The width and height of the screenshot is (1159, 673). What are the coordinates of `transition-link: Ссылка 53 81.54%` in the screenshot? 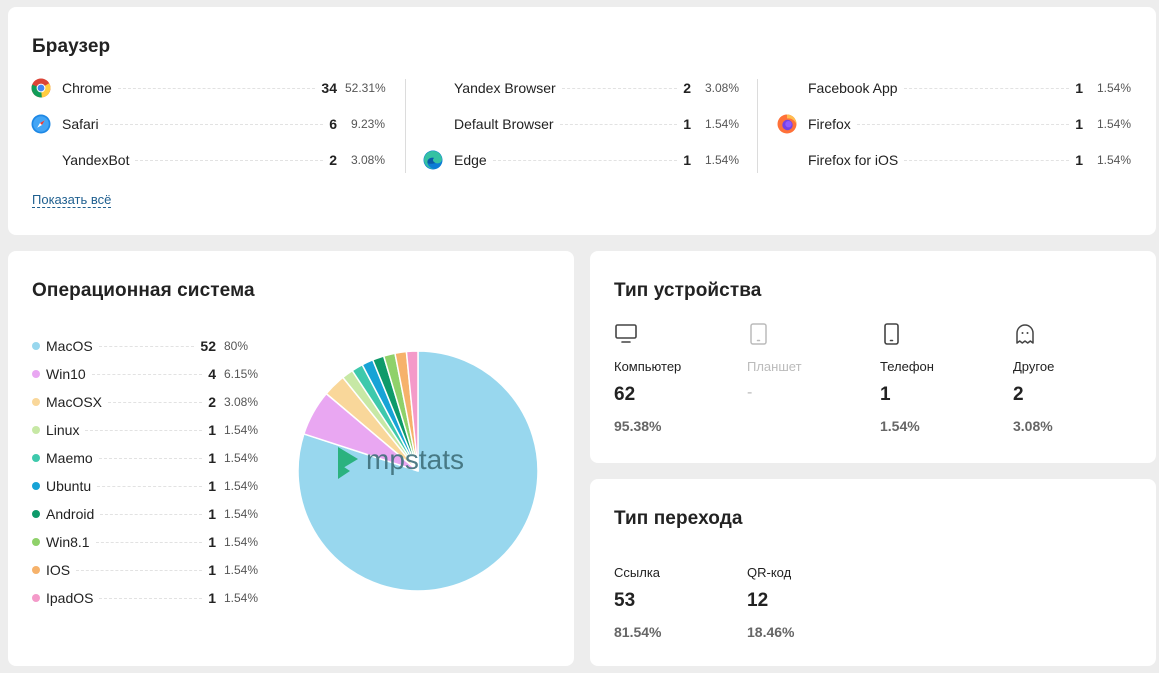 It's located at (674, 602).